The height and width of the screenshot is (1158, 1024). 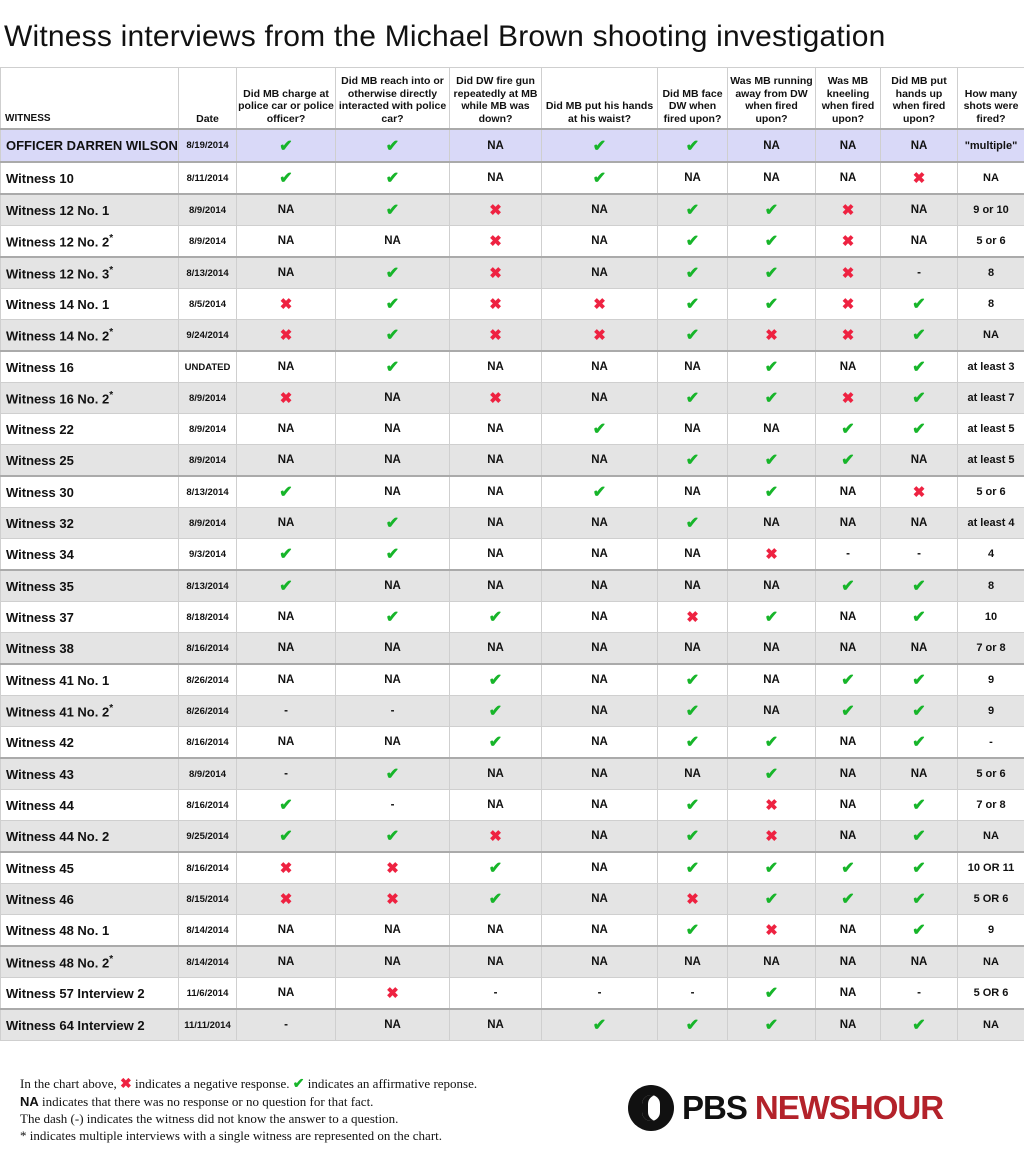 I want to click on witness-name: Witness 30, so click(x=89, y=491).